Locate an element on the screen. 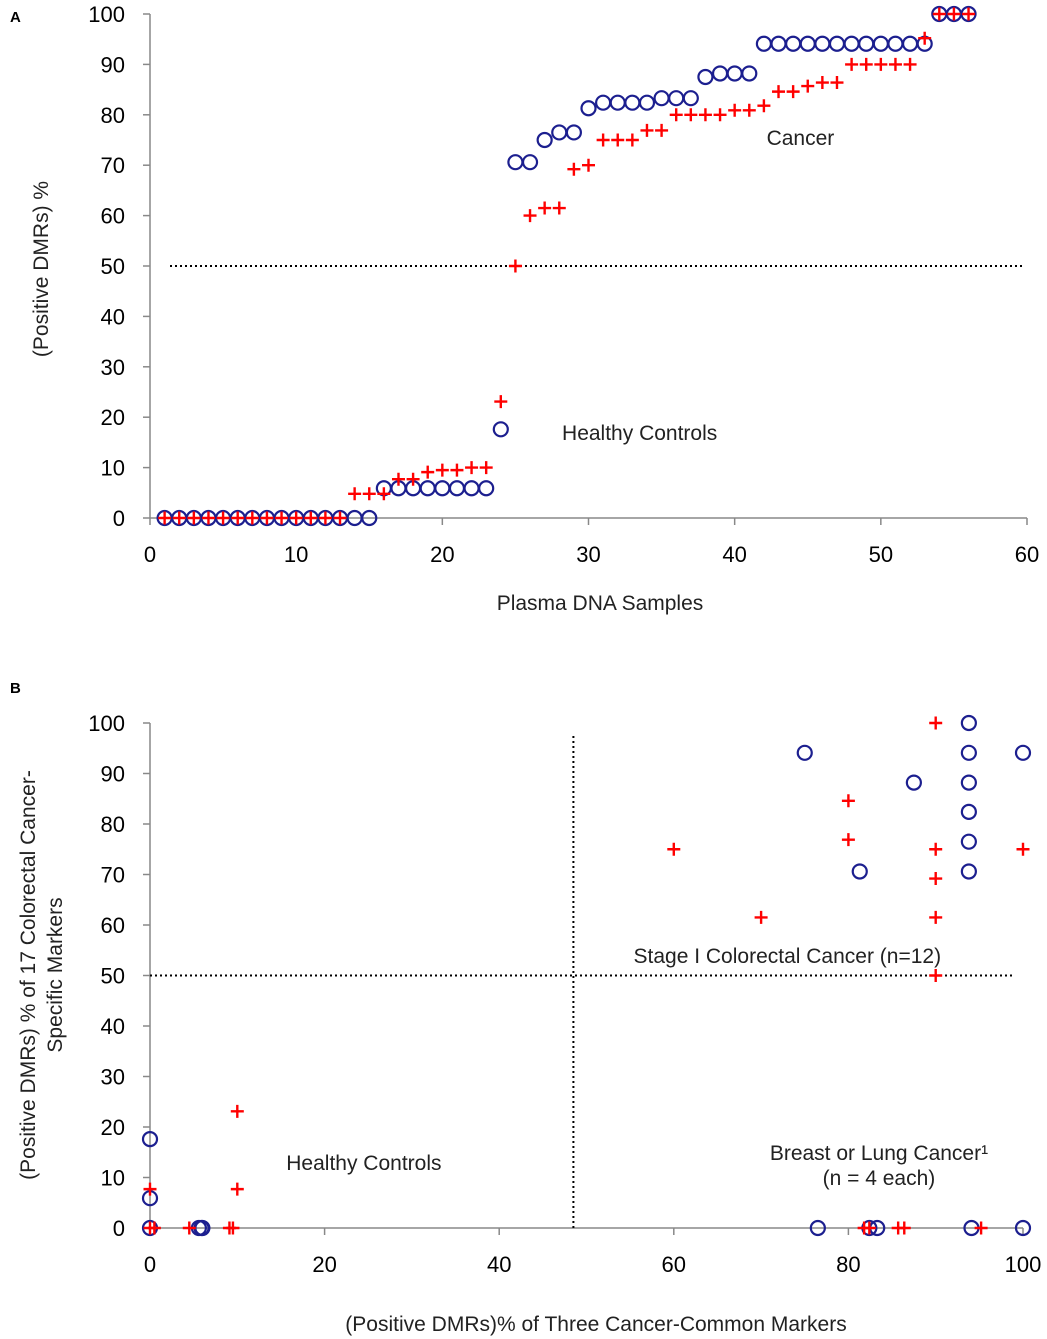  x-tick-label: 20 is located at coordinates (442, 554).